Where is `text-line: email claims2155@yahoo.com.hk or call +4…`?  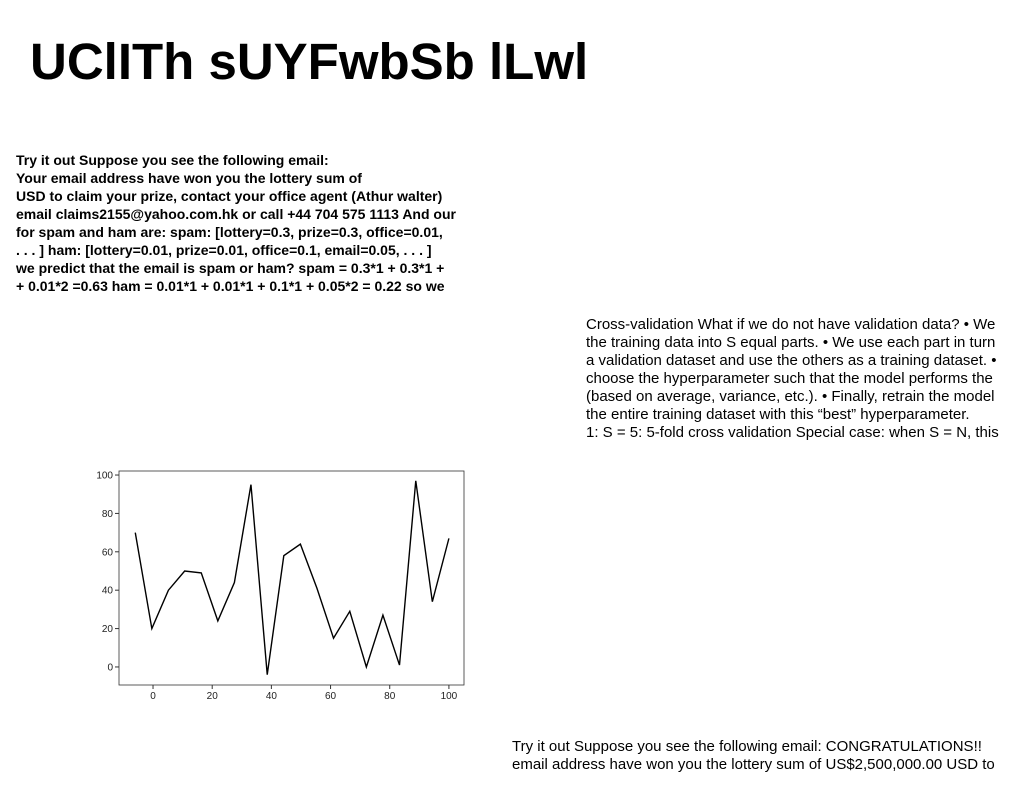
text-line: email claims2155@yahoo.com.hk or call +4… is located at coordinates (236, 214).